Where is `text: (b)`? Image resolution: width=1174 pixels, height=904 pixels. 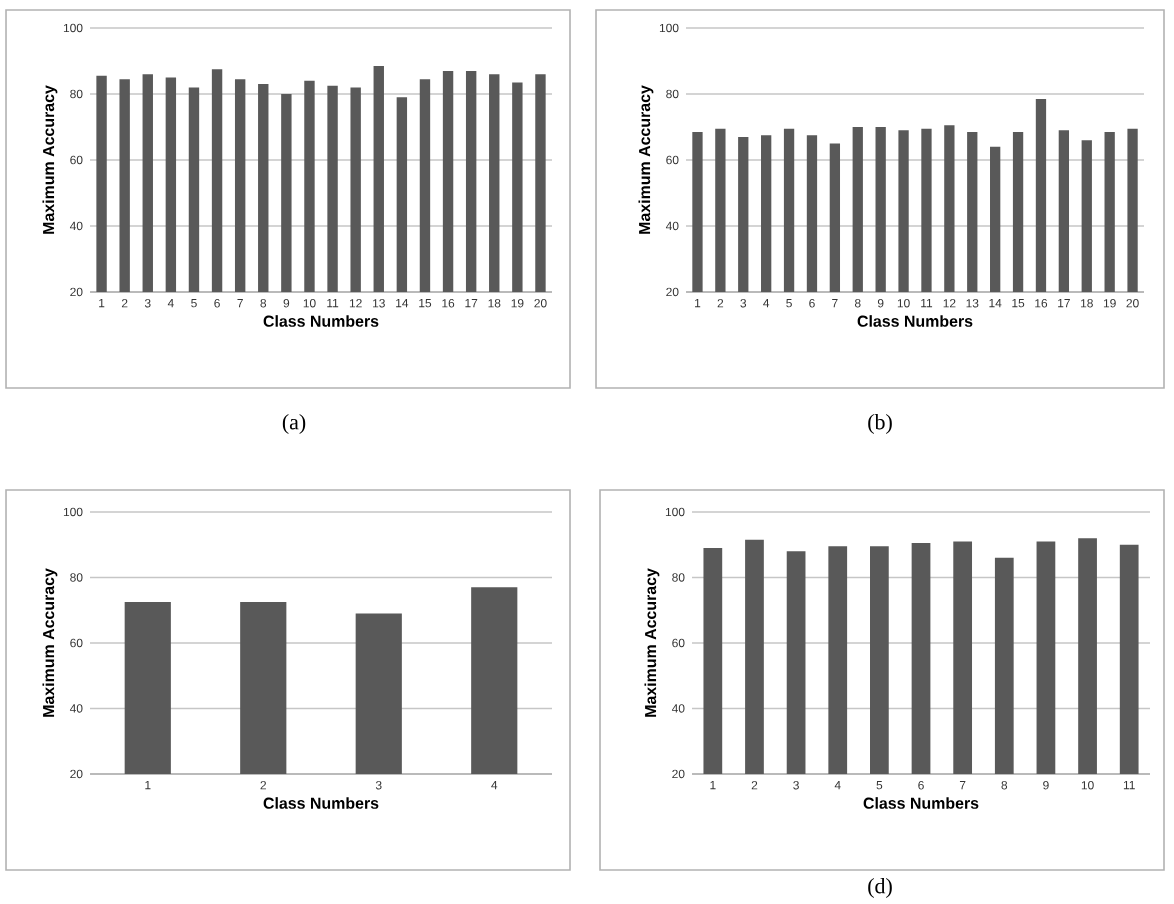
text: (b) is located at coordinates (880, 424).